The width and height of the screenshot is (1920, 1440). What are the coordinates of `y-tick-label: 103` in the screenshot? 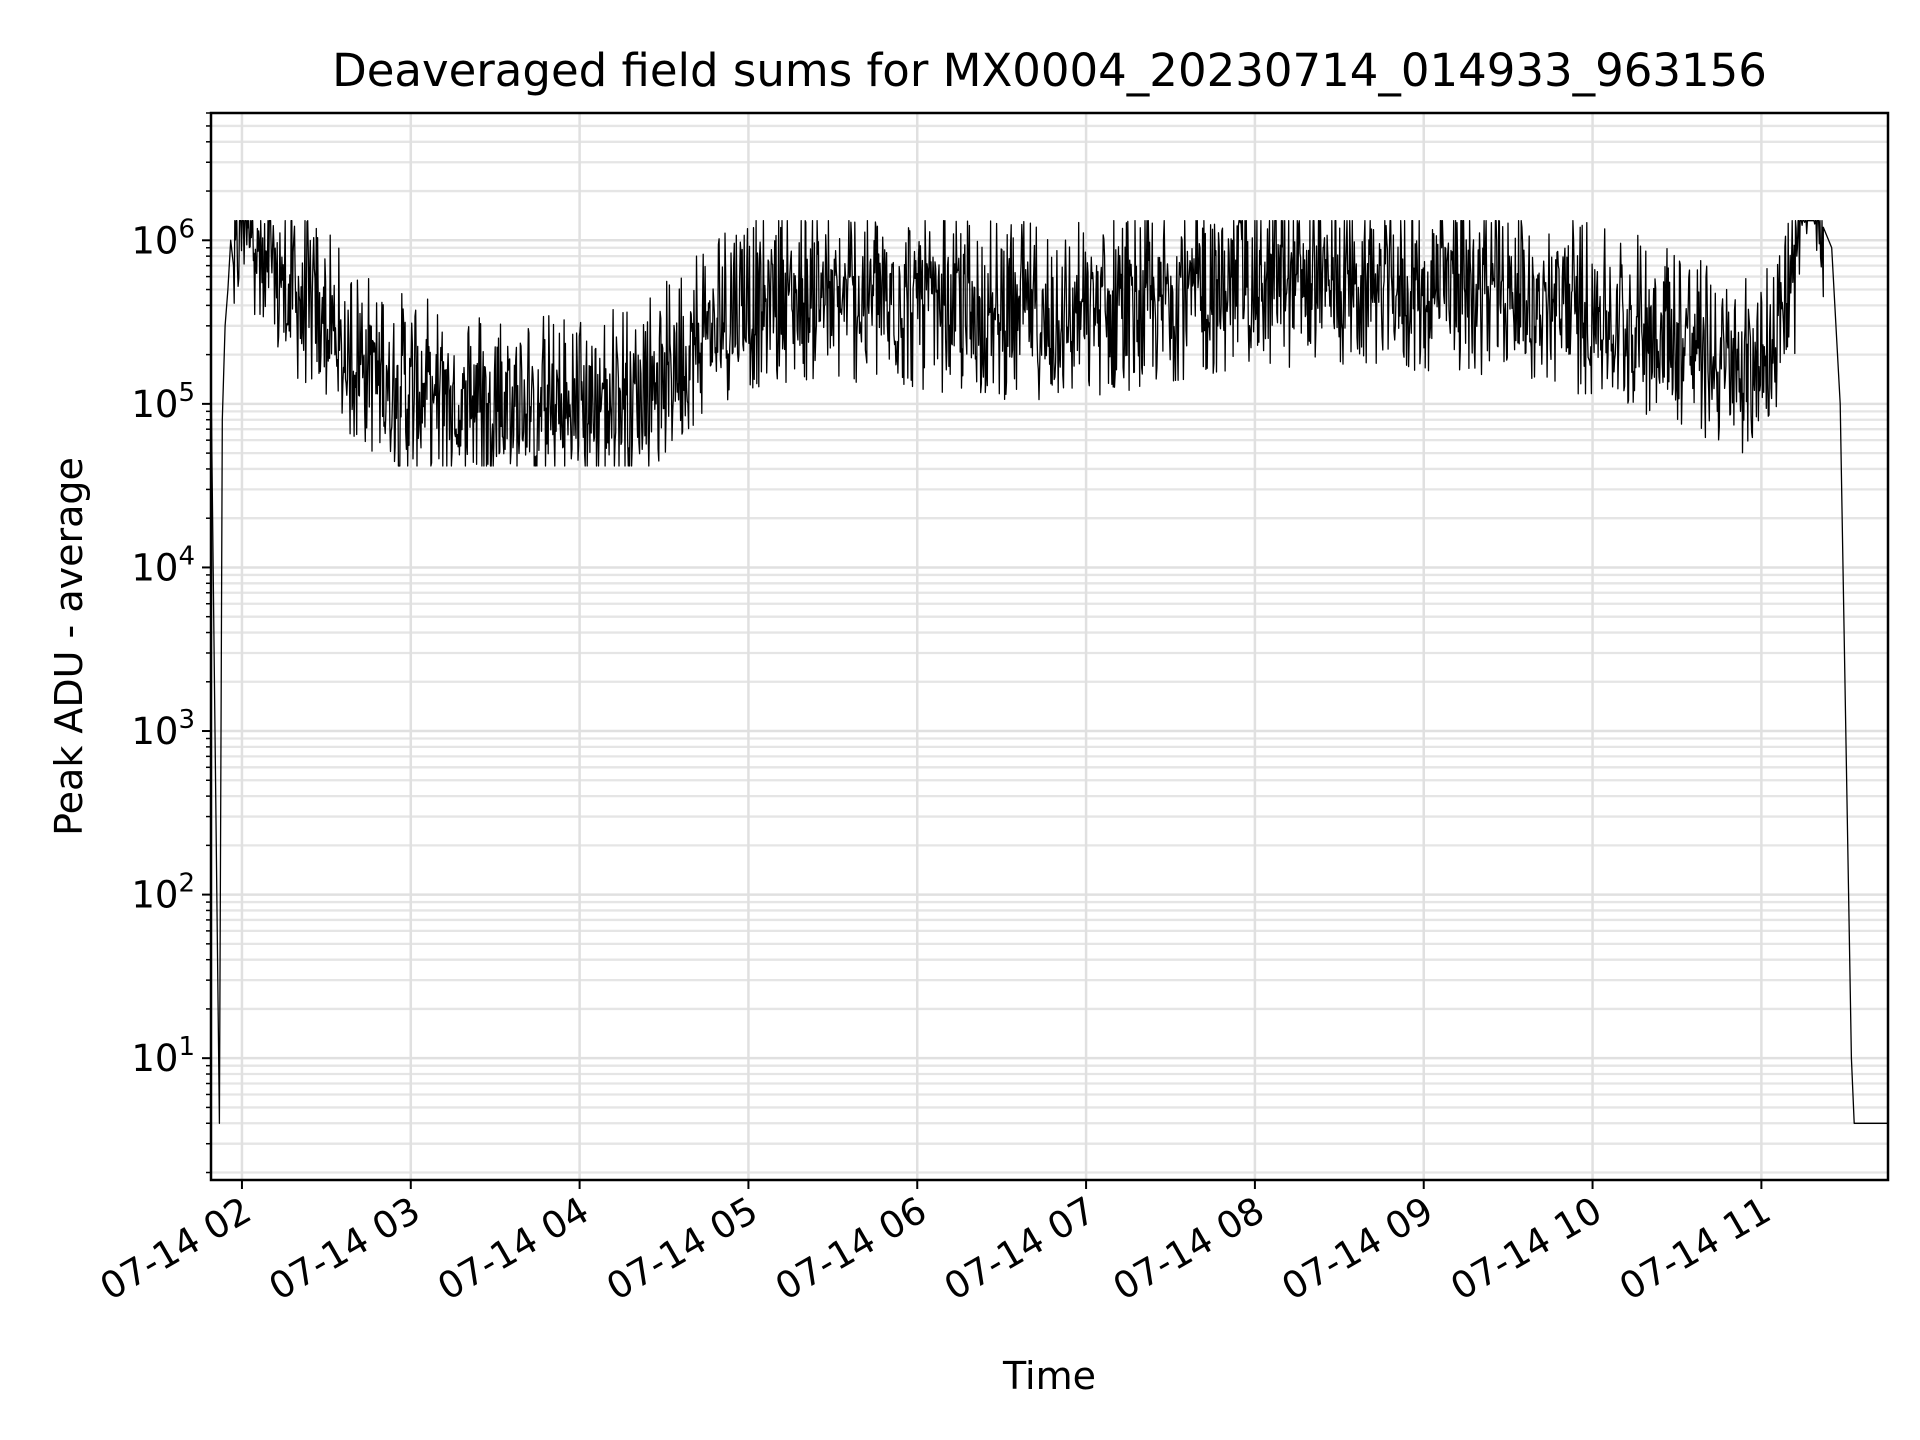 It's located at (163, 729).